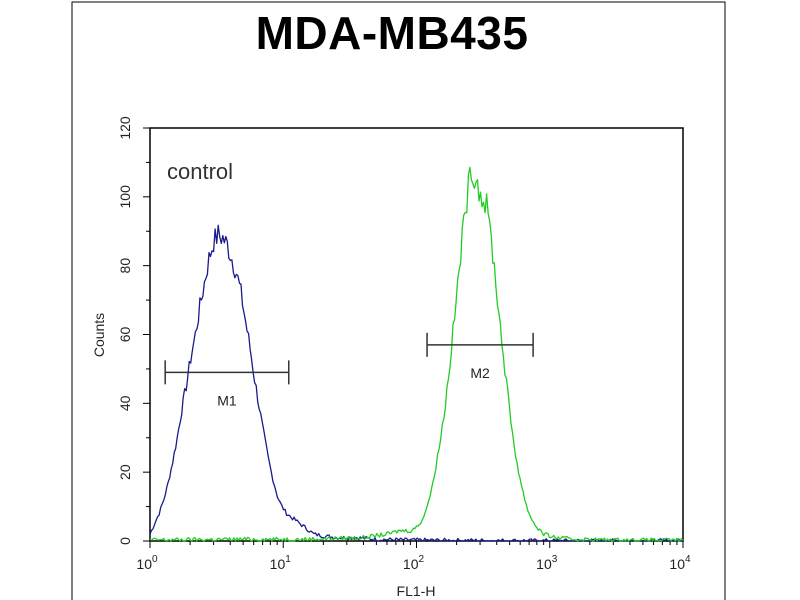 The width and height of the screenshot is (800, 600). What do you see at coordinates (125, 541) in the screenshot?
I see `y-tick-label: 0` at bounding box center [125, 541].